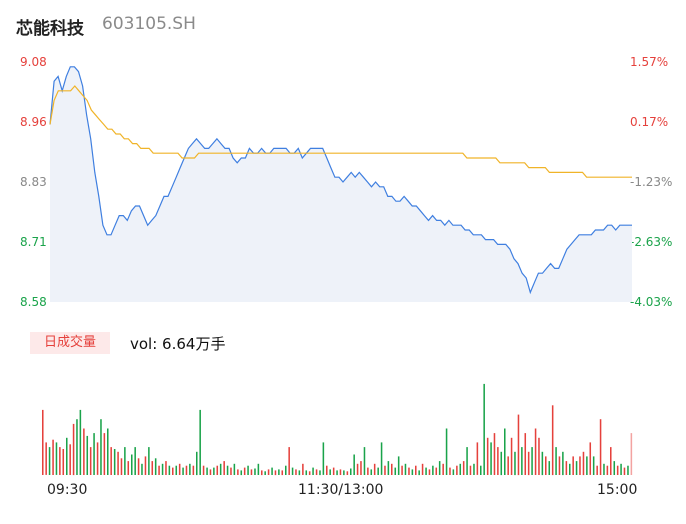 The image size is (686, 524). I want to click on y-tick-pct-2: -1.23%, so click(651, 182).